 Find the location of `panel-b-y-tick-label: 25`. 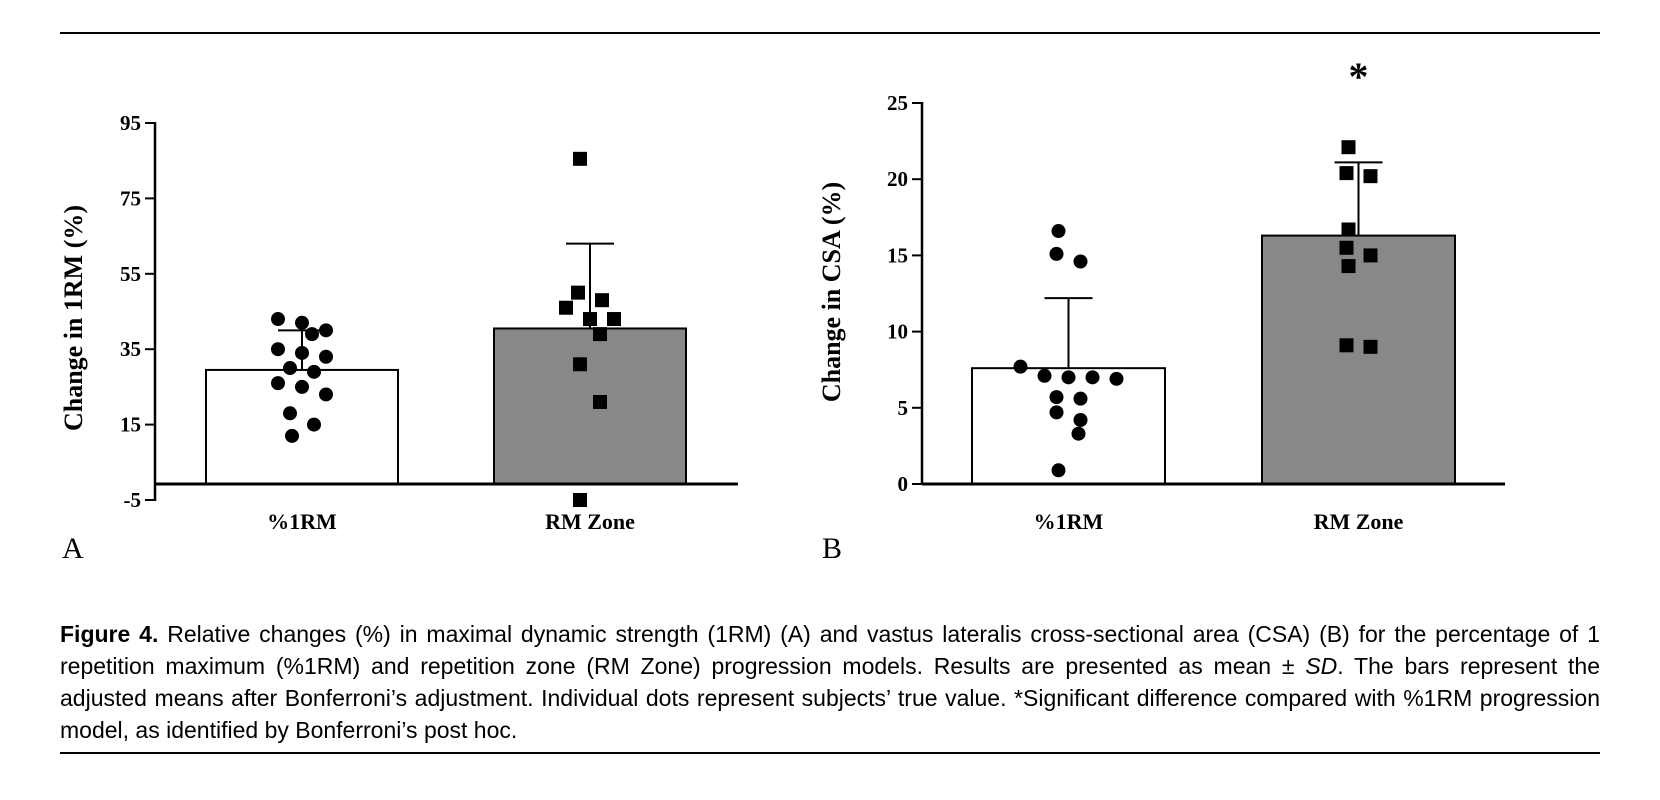

panel-b-y-tick-label: 25 is located at coordinates (897, 103).